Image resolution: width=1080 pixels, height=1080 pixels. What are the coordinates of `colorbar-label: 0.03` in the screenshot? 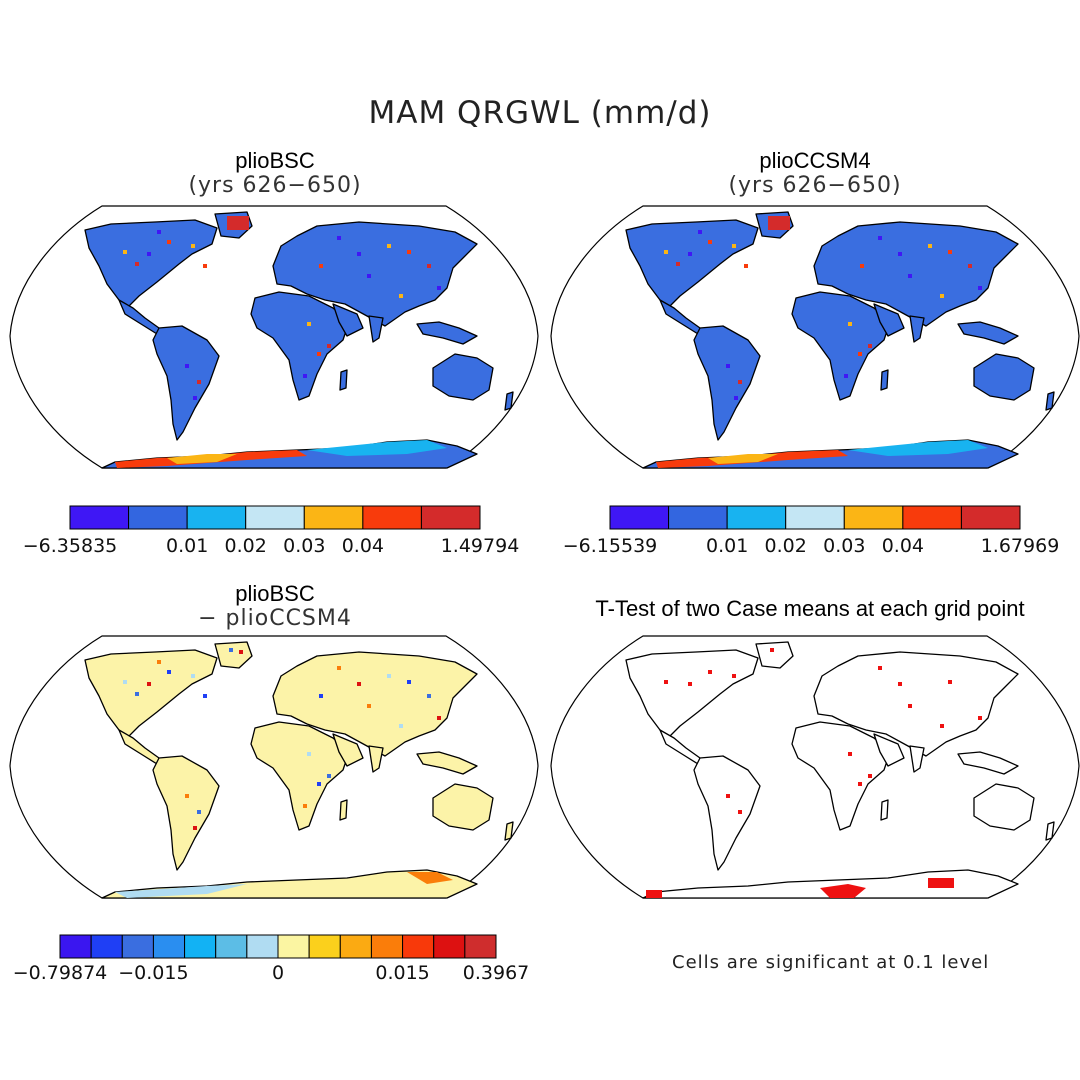 It's located at (304, 546).